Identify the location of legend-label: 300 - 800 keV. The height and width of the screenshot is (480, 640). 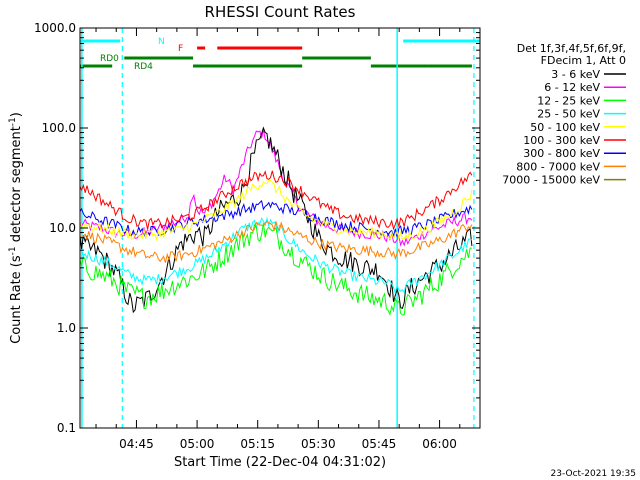
(561, 153).